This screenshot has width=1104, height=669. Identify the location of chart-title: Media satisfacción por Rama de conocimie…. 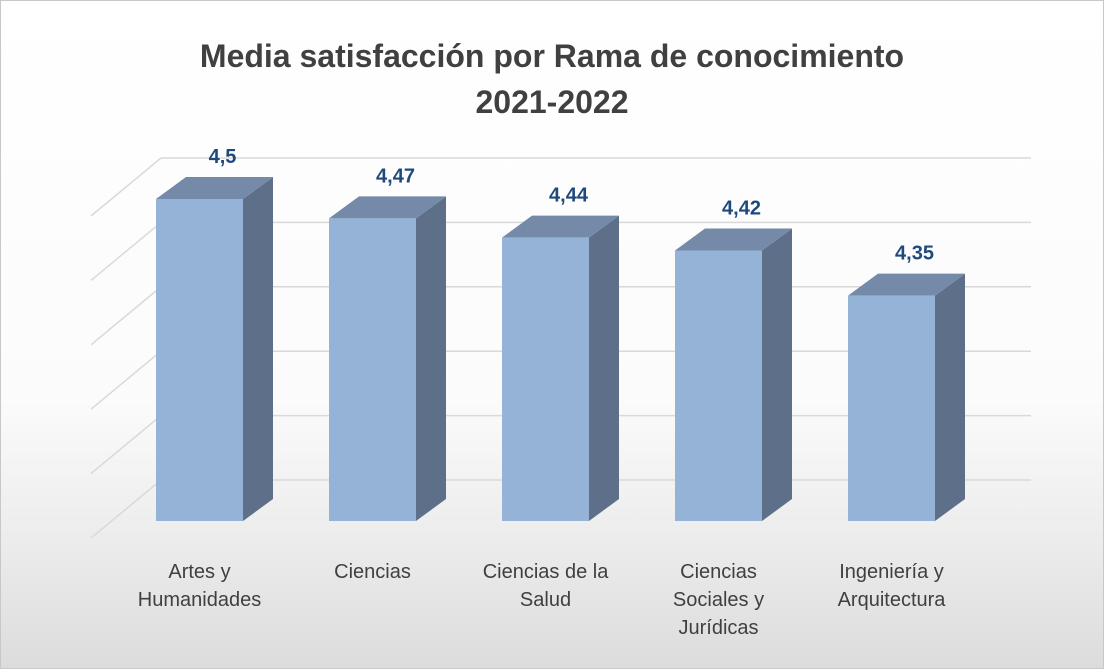
(552, 79).